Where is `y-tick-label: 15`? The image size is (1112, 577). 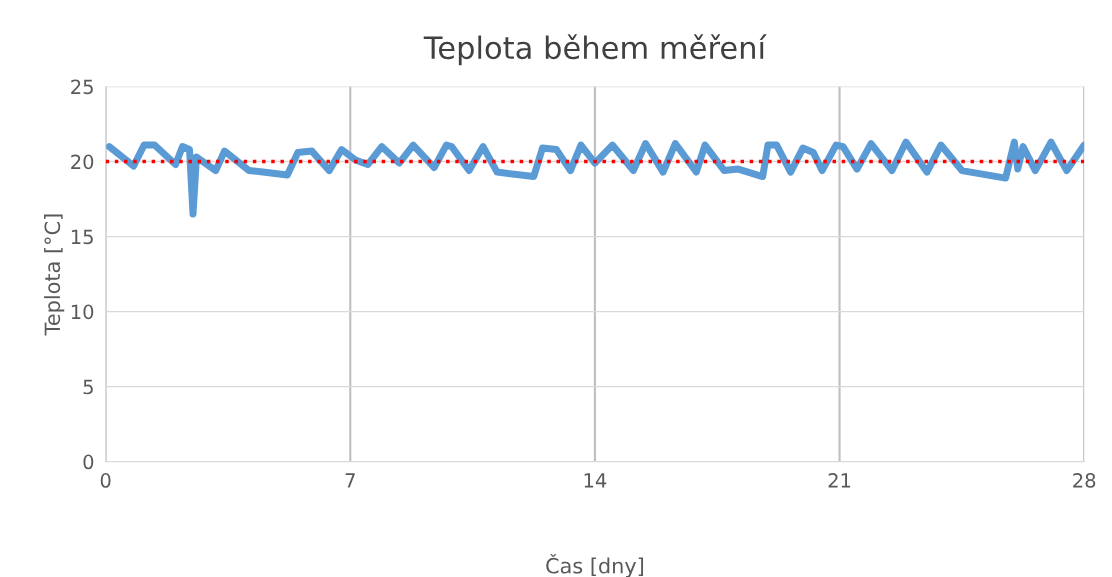
y-tick-label: 15 is located at coordinates (82, 237).